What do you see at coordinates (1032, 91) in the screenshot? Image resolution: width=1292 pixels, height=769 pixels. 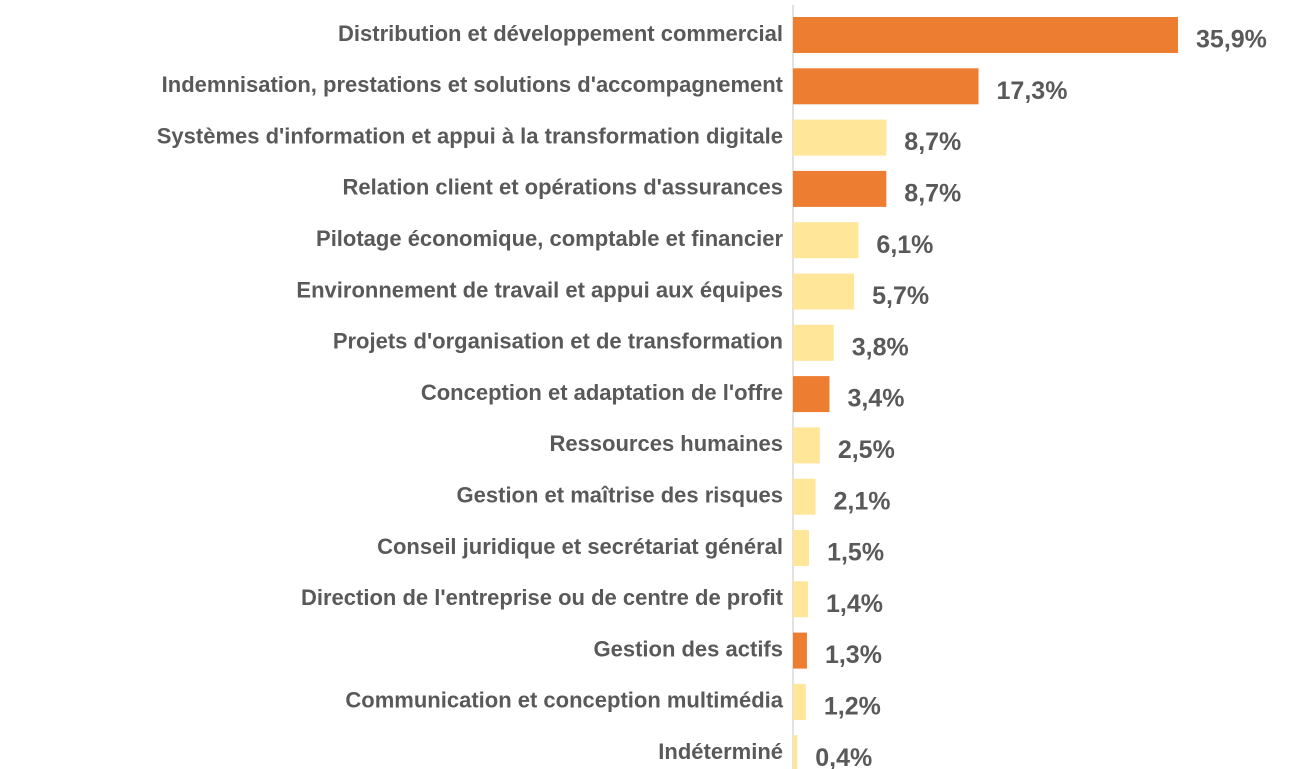 I see `value-label: 17,3%` at bounding box center [1032, 91].